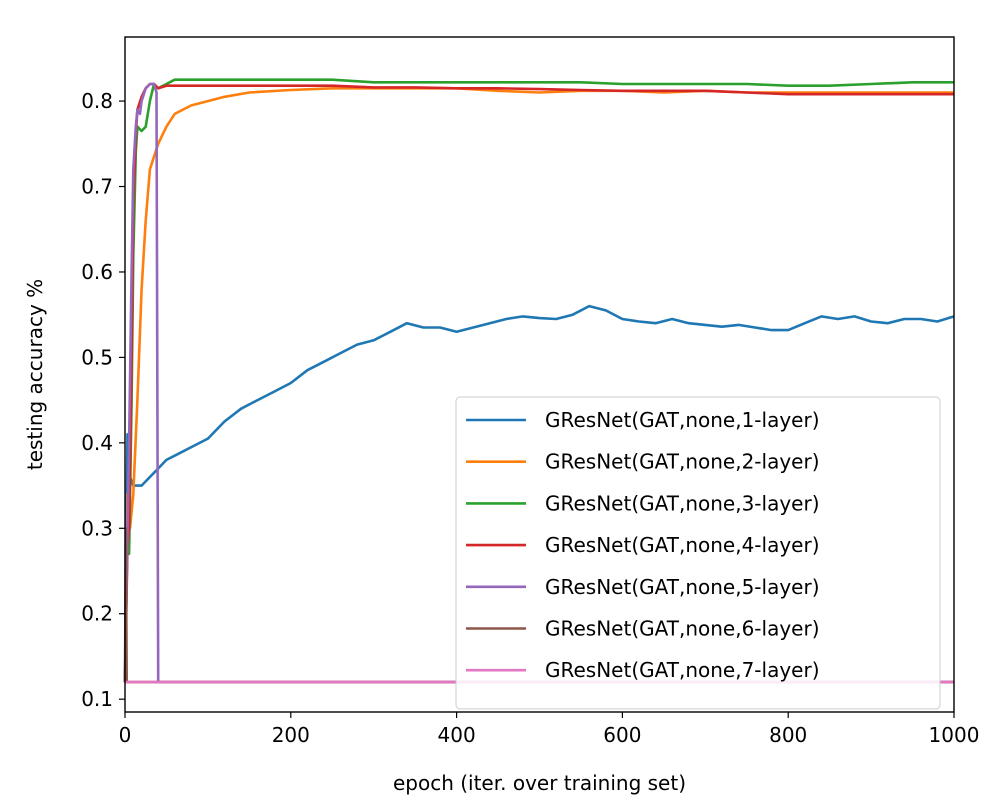  Describe the element at coordinates (457, 735) in the screenshot. I see `x-tick-label: 400` at that location.